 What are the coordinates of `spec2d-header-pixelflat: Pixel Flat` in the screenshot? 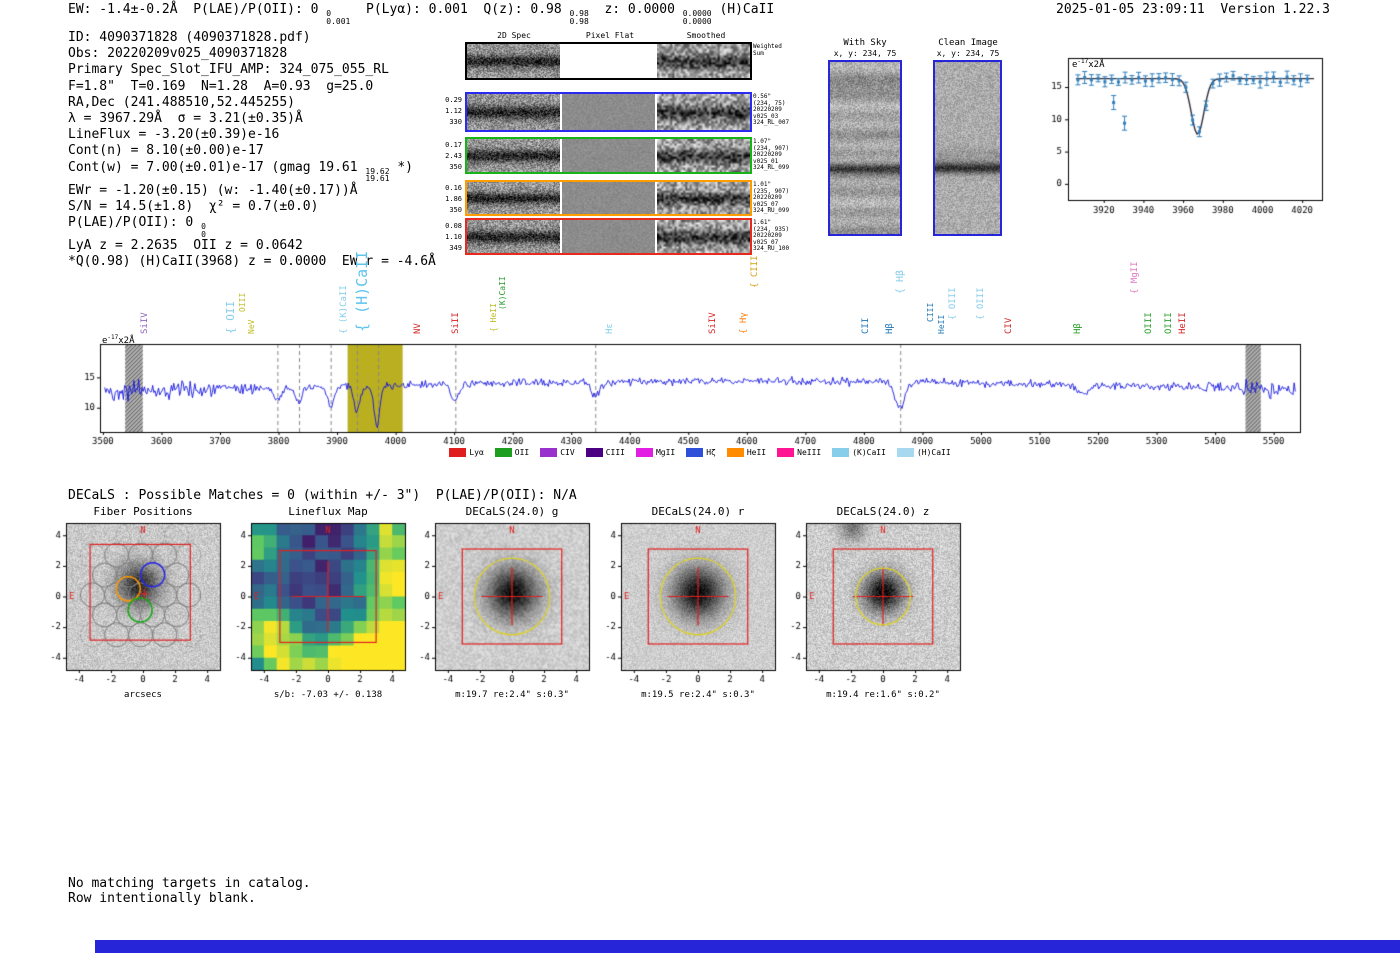 It's located at (610, 35).